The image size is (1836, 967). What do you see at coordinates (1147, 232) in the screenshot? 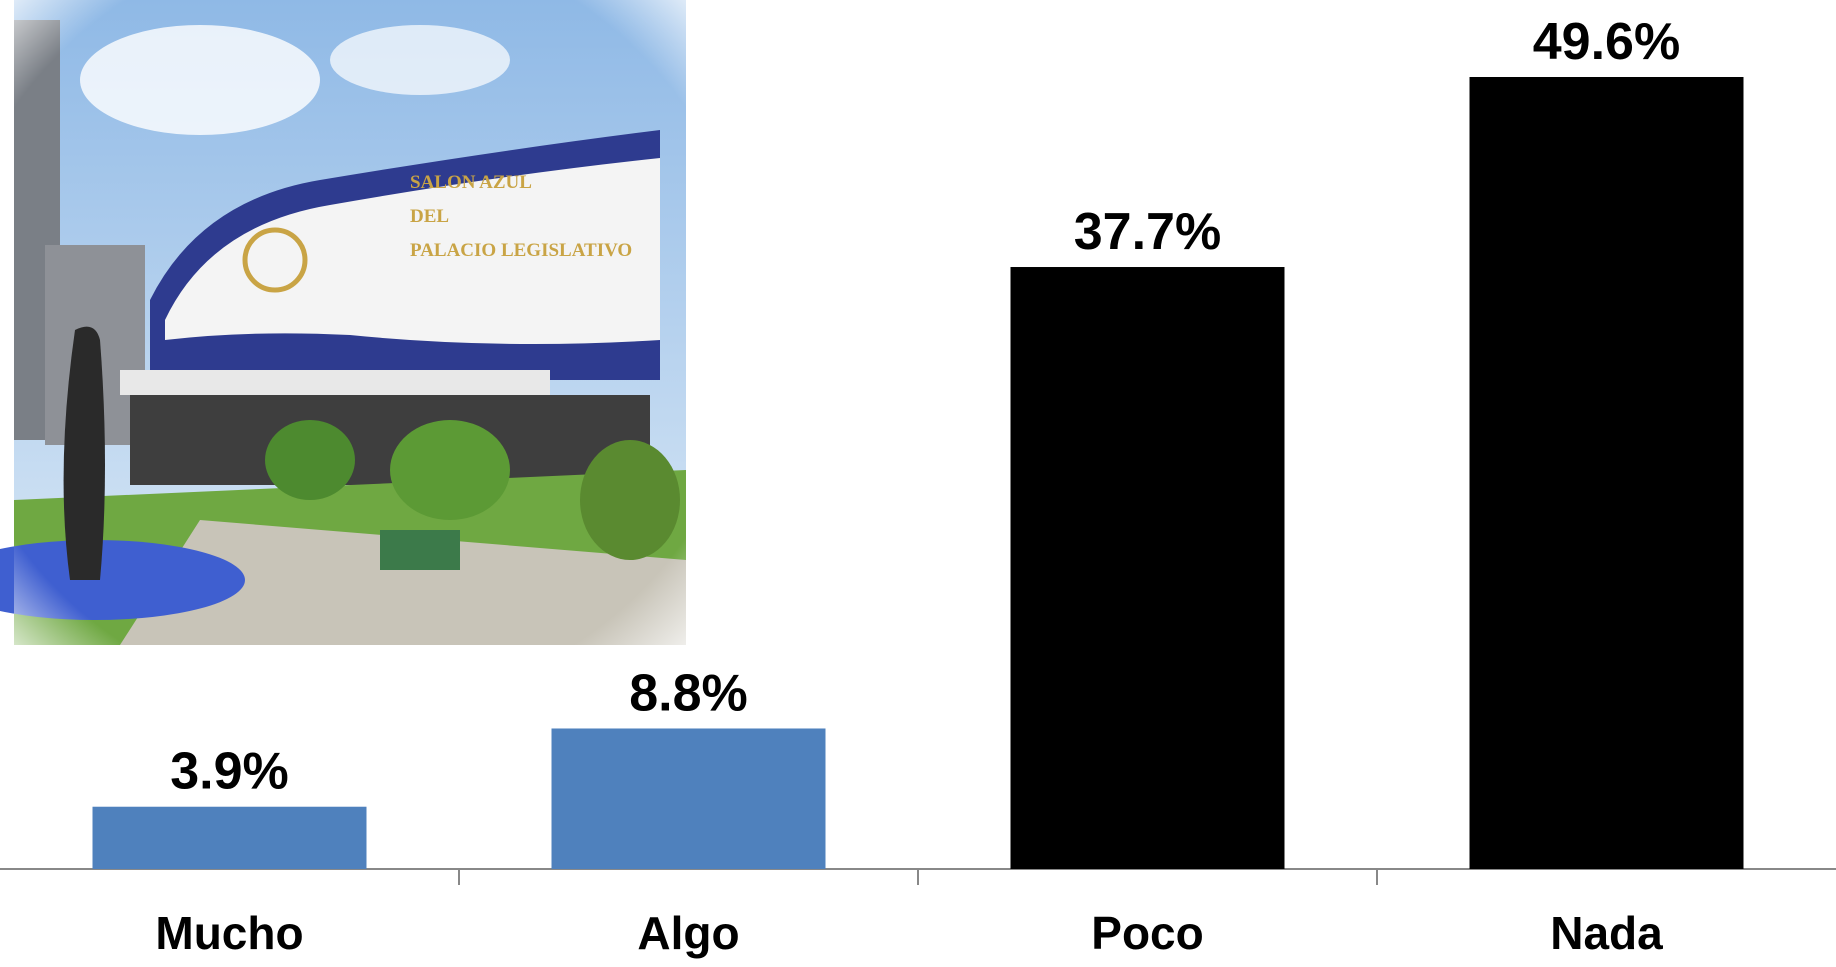
I see `value-label: 37.7%` at bounding box center [1147, 232].